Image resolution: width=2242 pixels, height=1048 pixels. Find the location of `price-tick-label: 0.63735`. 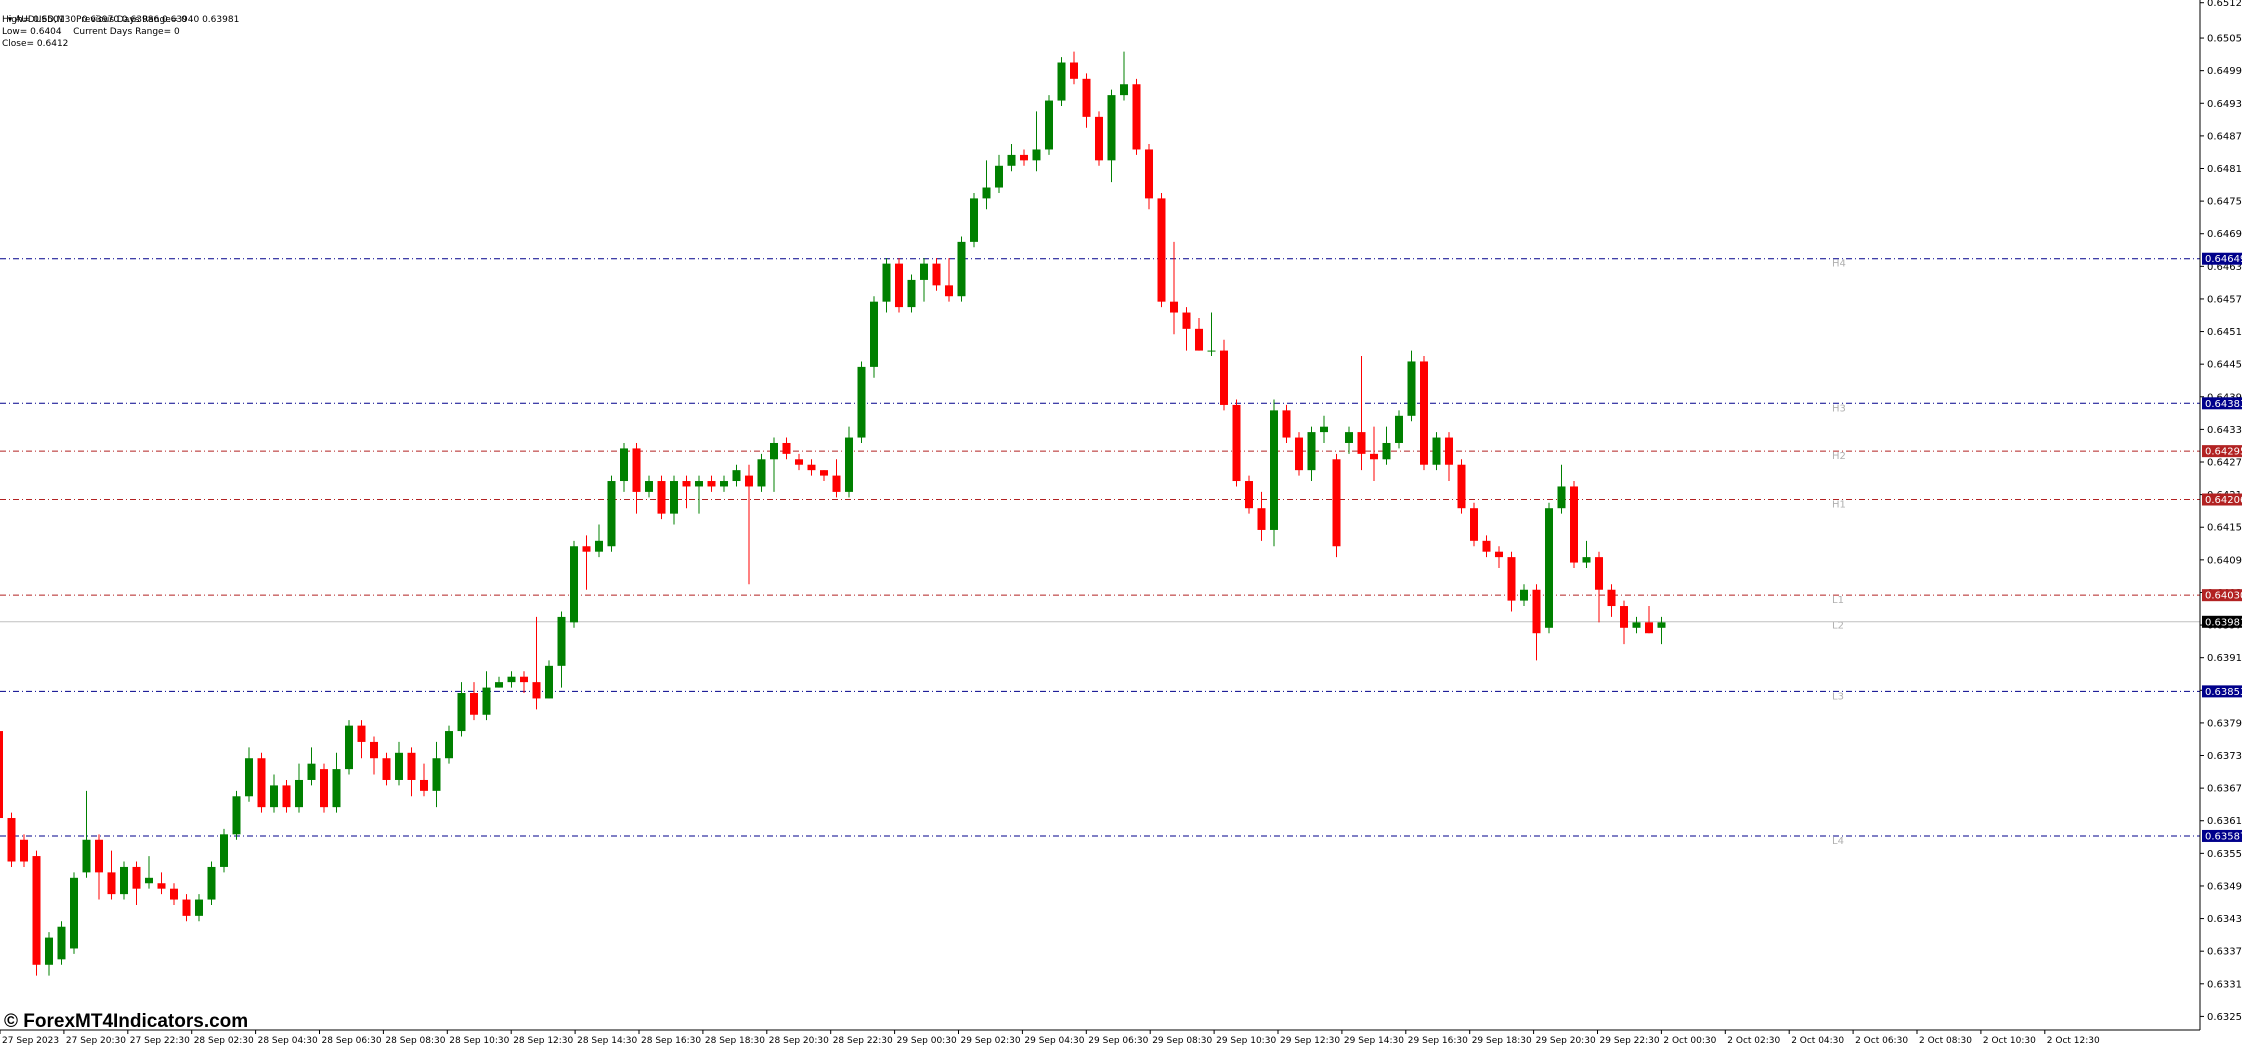

price-tick-label: 0.63735 is located at coordinates (2224, 756).